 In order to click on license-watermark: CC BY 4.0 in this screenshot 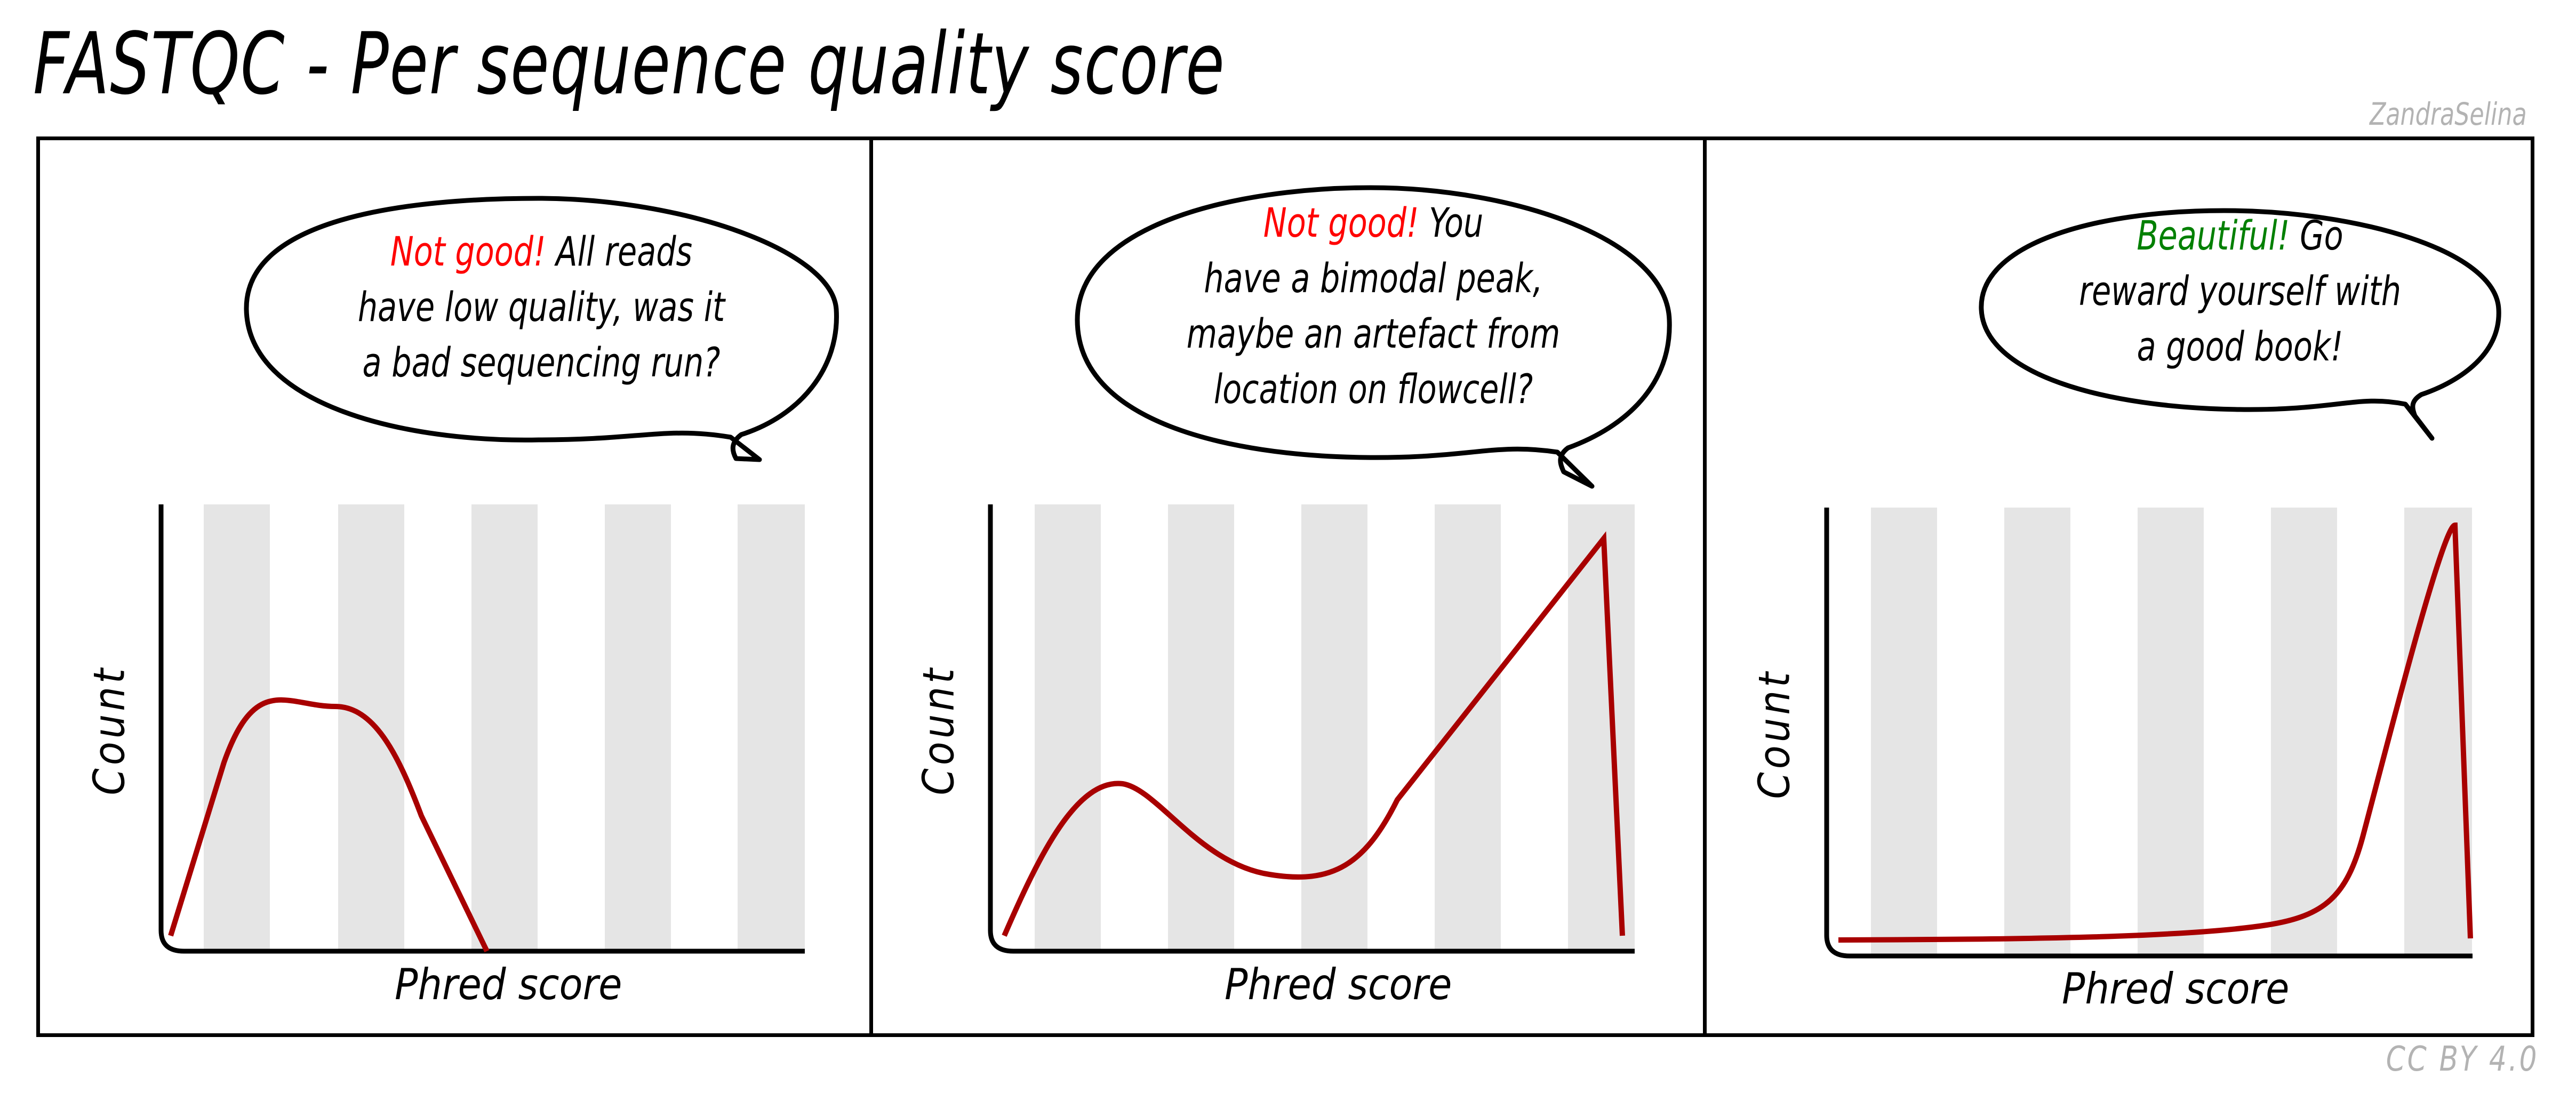, I will do `click(2462, 1059)`.